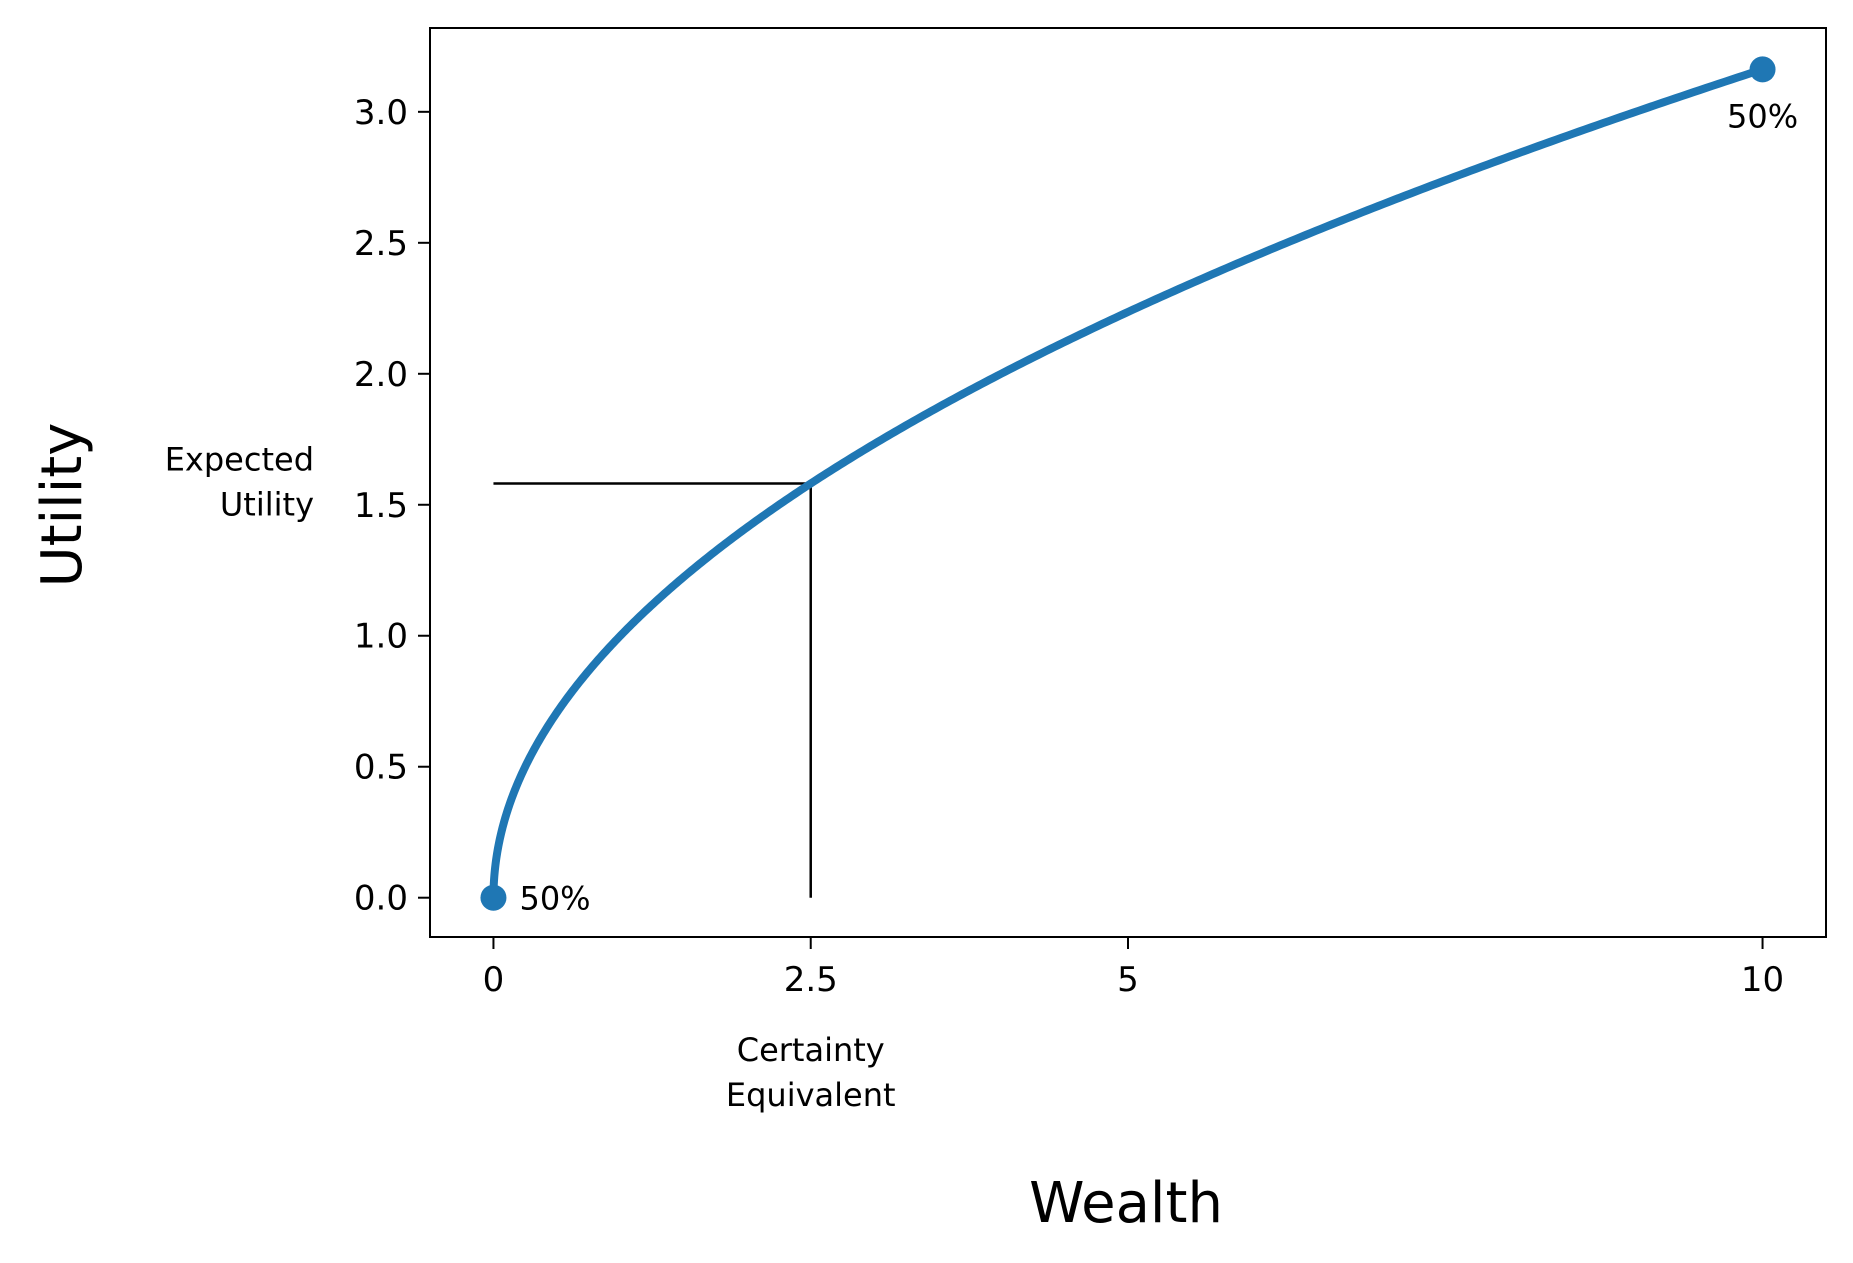  What do you see at coordinates (811, 1072) in the screenshot?
I see `certainty-equivalent-label: Certainty Equivalent` at bounding box center [811, 1072].